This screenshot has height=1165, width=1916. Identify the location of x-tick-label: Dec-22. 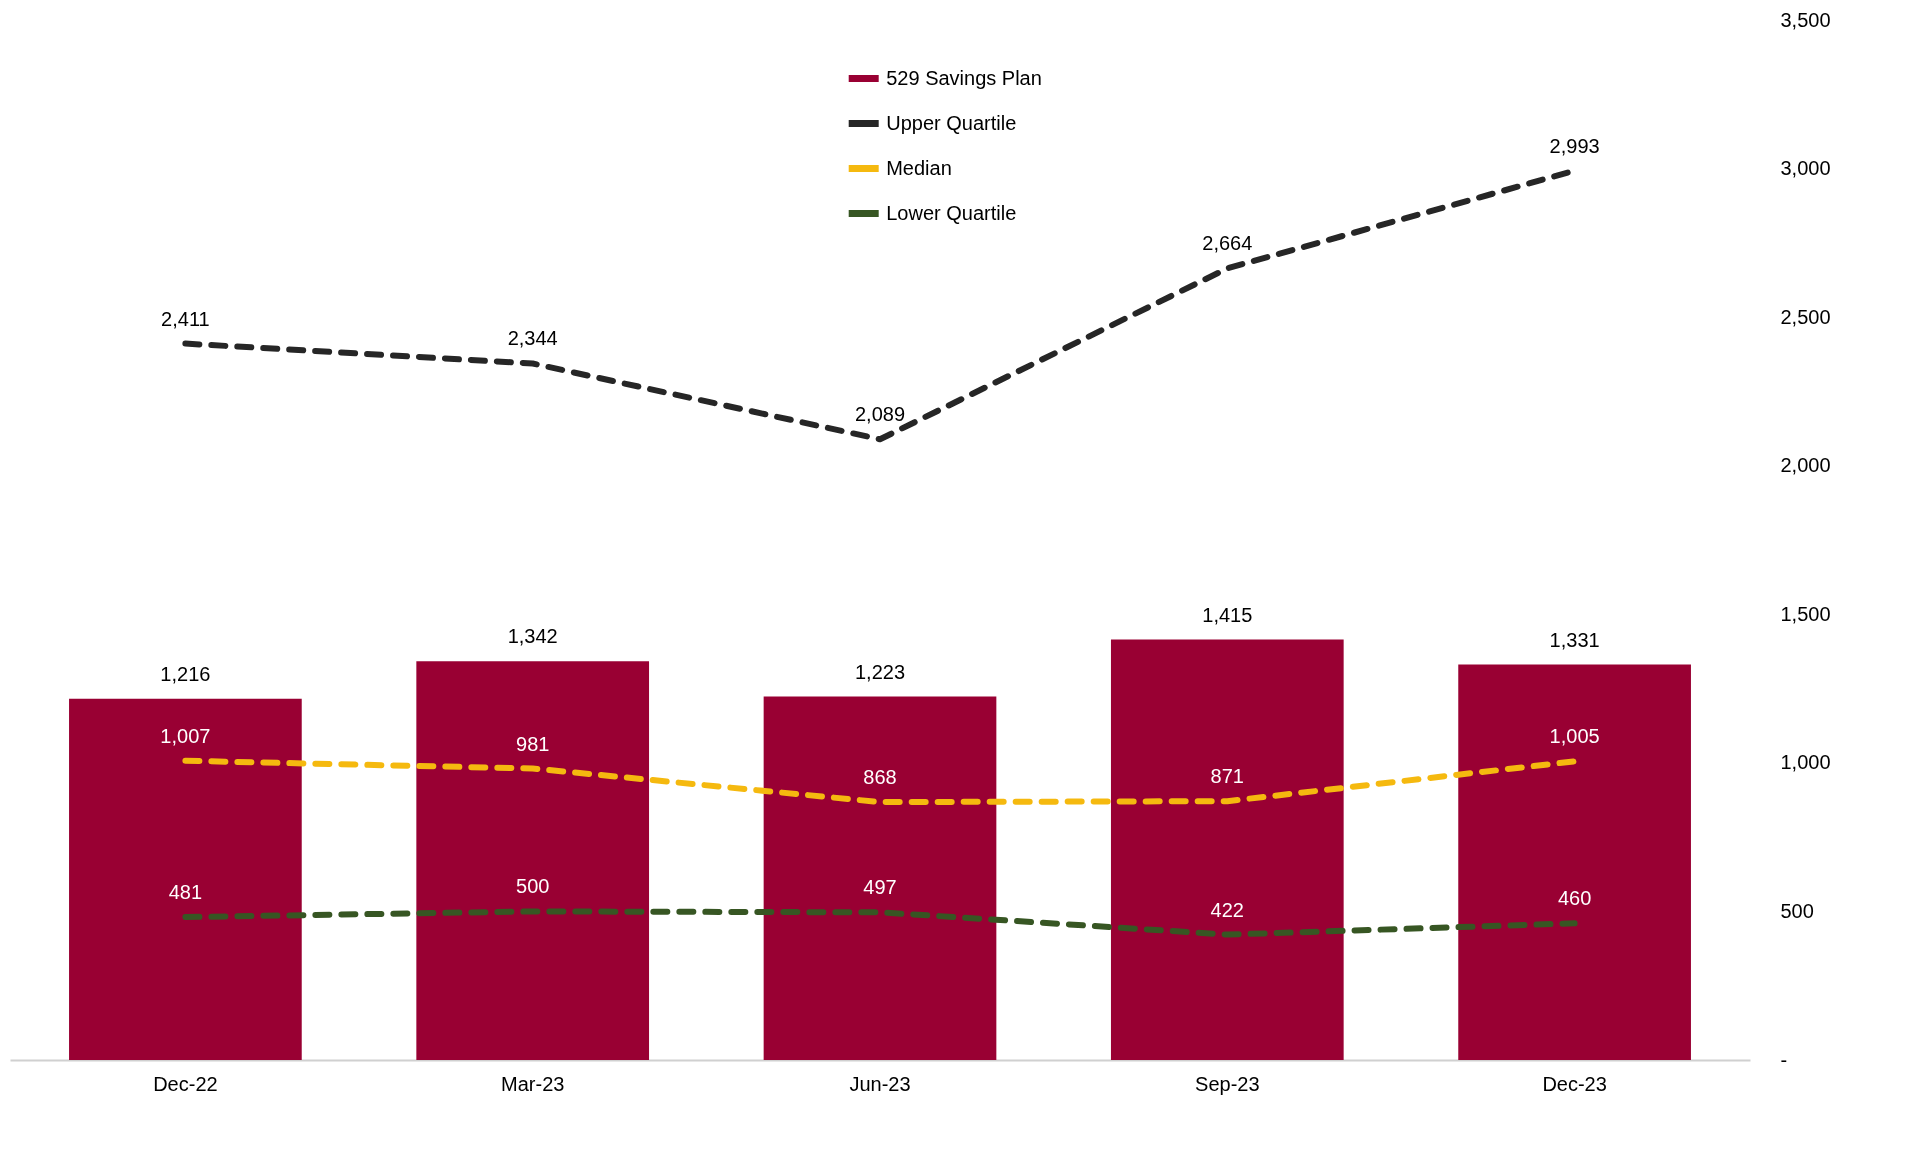
(185, 1083).